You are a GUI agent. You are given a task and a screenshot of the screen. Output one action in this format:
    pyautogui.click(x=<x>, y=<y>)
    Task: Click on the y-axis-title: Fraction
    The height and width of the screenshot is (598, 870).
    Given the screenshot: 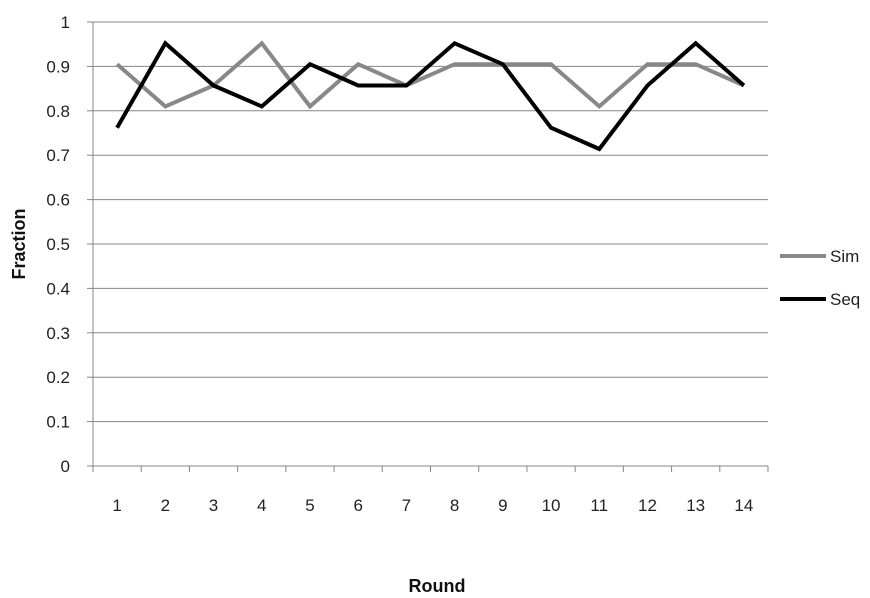 What is the action you would take?
    pyautogui.click(x=19, y=243)
    